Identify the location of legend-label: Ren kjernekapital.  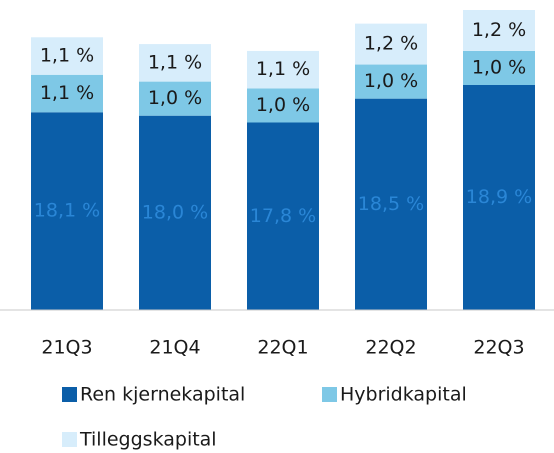
(162, 395).